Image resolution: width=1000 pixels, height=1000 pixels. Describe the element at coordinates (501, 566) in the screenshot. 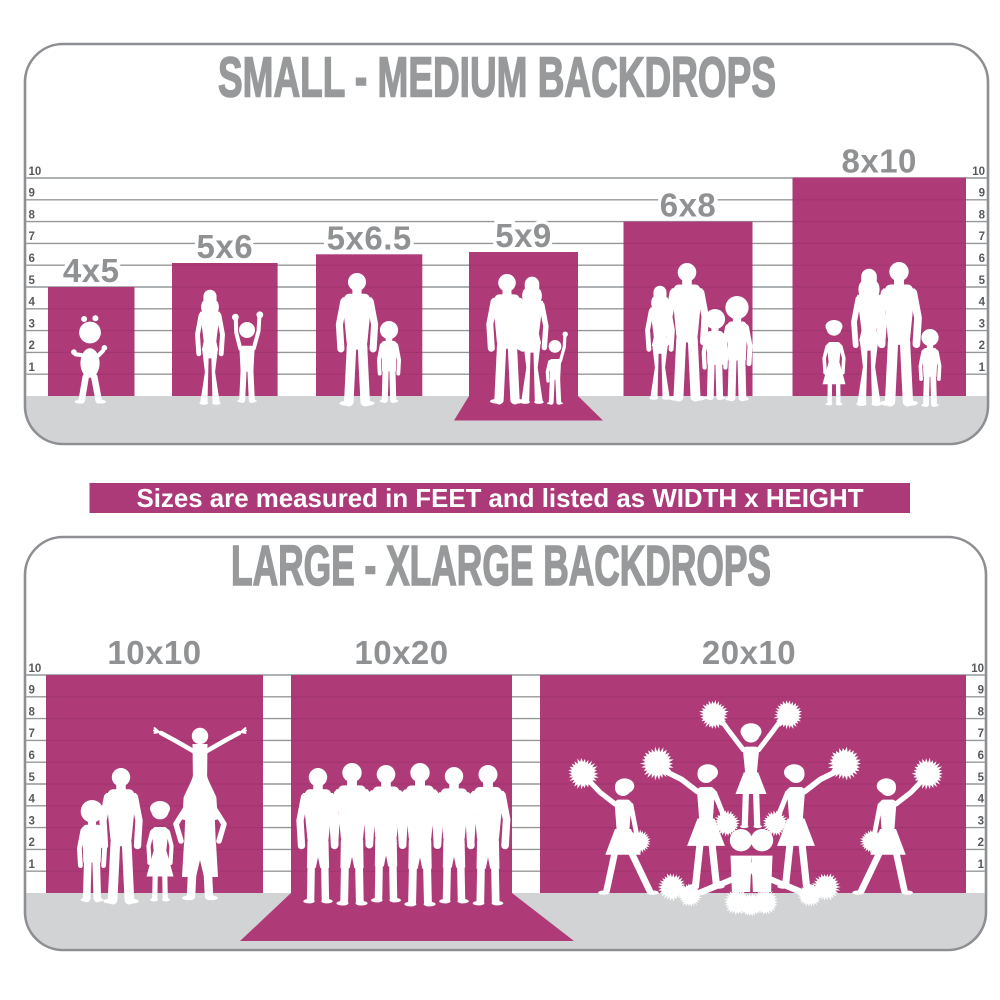

I see `svg-text: LARGE - XLARGE BACKDROPS` at that location.